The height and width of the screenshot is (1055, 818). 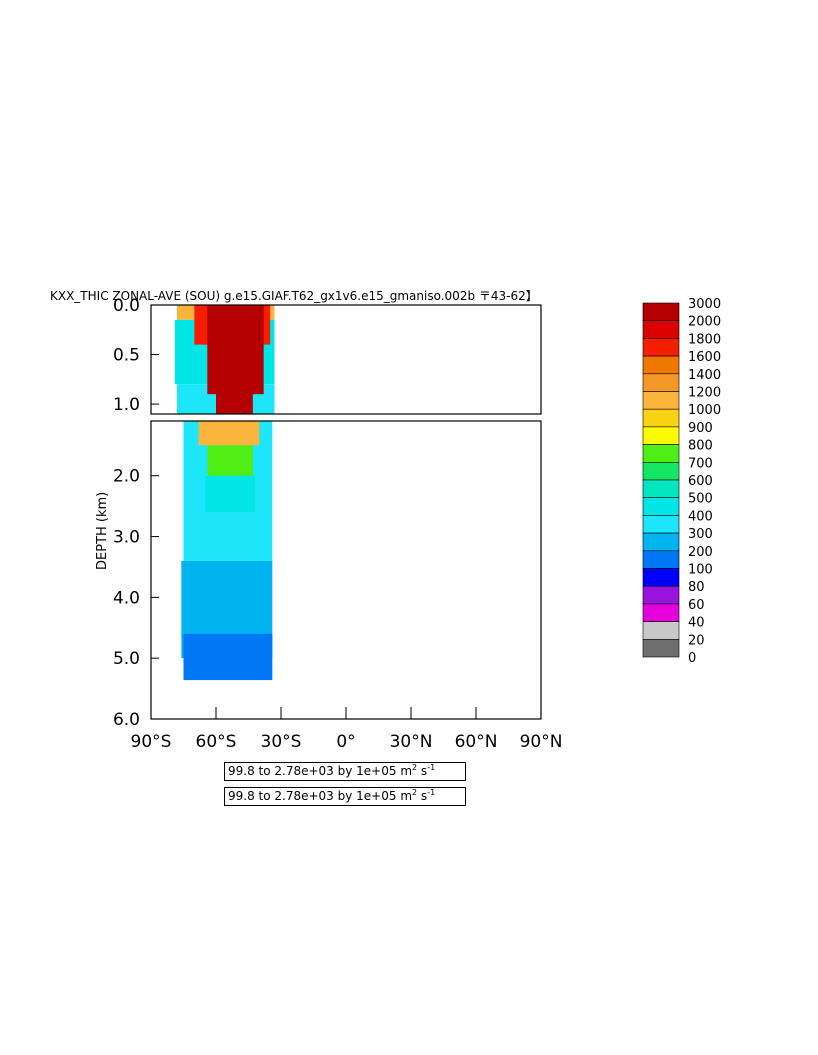 I want to click on colorbar-label: 400, so click(x=700, y=516).